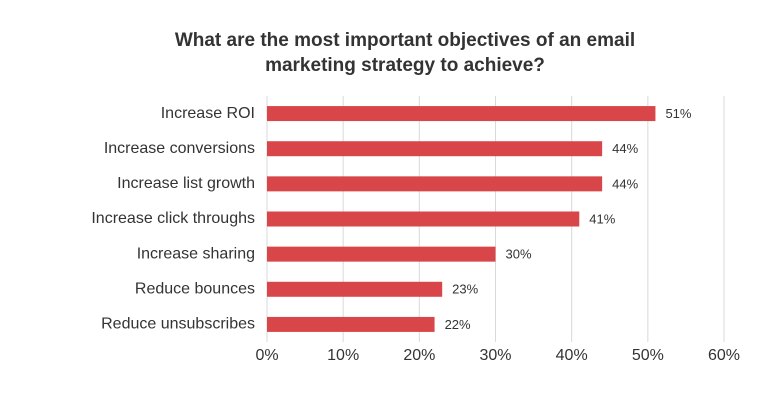  Describe the element at coordinates (343, 355) in the screenshot. I see `x-tick-label: 10%` at that location.